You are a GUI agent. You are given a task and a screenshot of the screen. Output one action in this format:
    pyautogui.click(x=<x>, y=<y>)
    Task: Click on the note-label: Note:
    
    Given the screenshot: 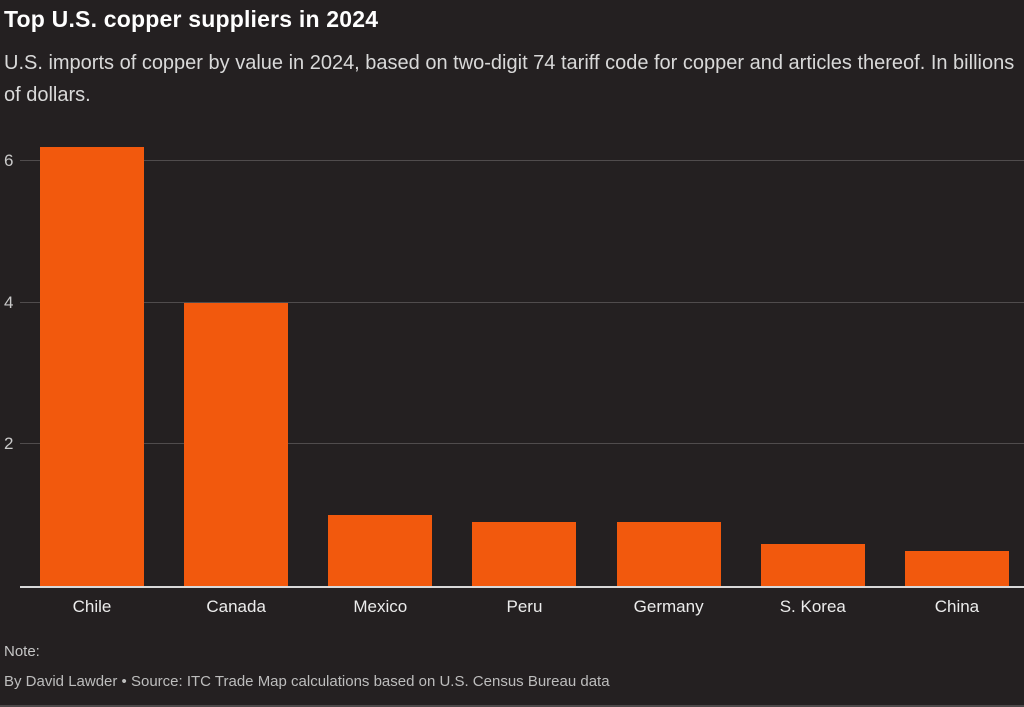 What is the action you would take?
    pyautogui.click(x=22, y=651)
    